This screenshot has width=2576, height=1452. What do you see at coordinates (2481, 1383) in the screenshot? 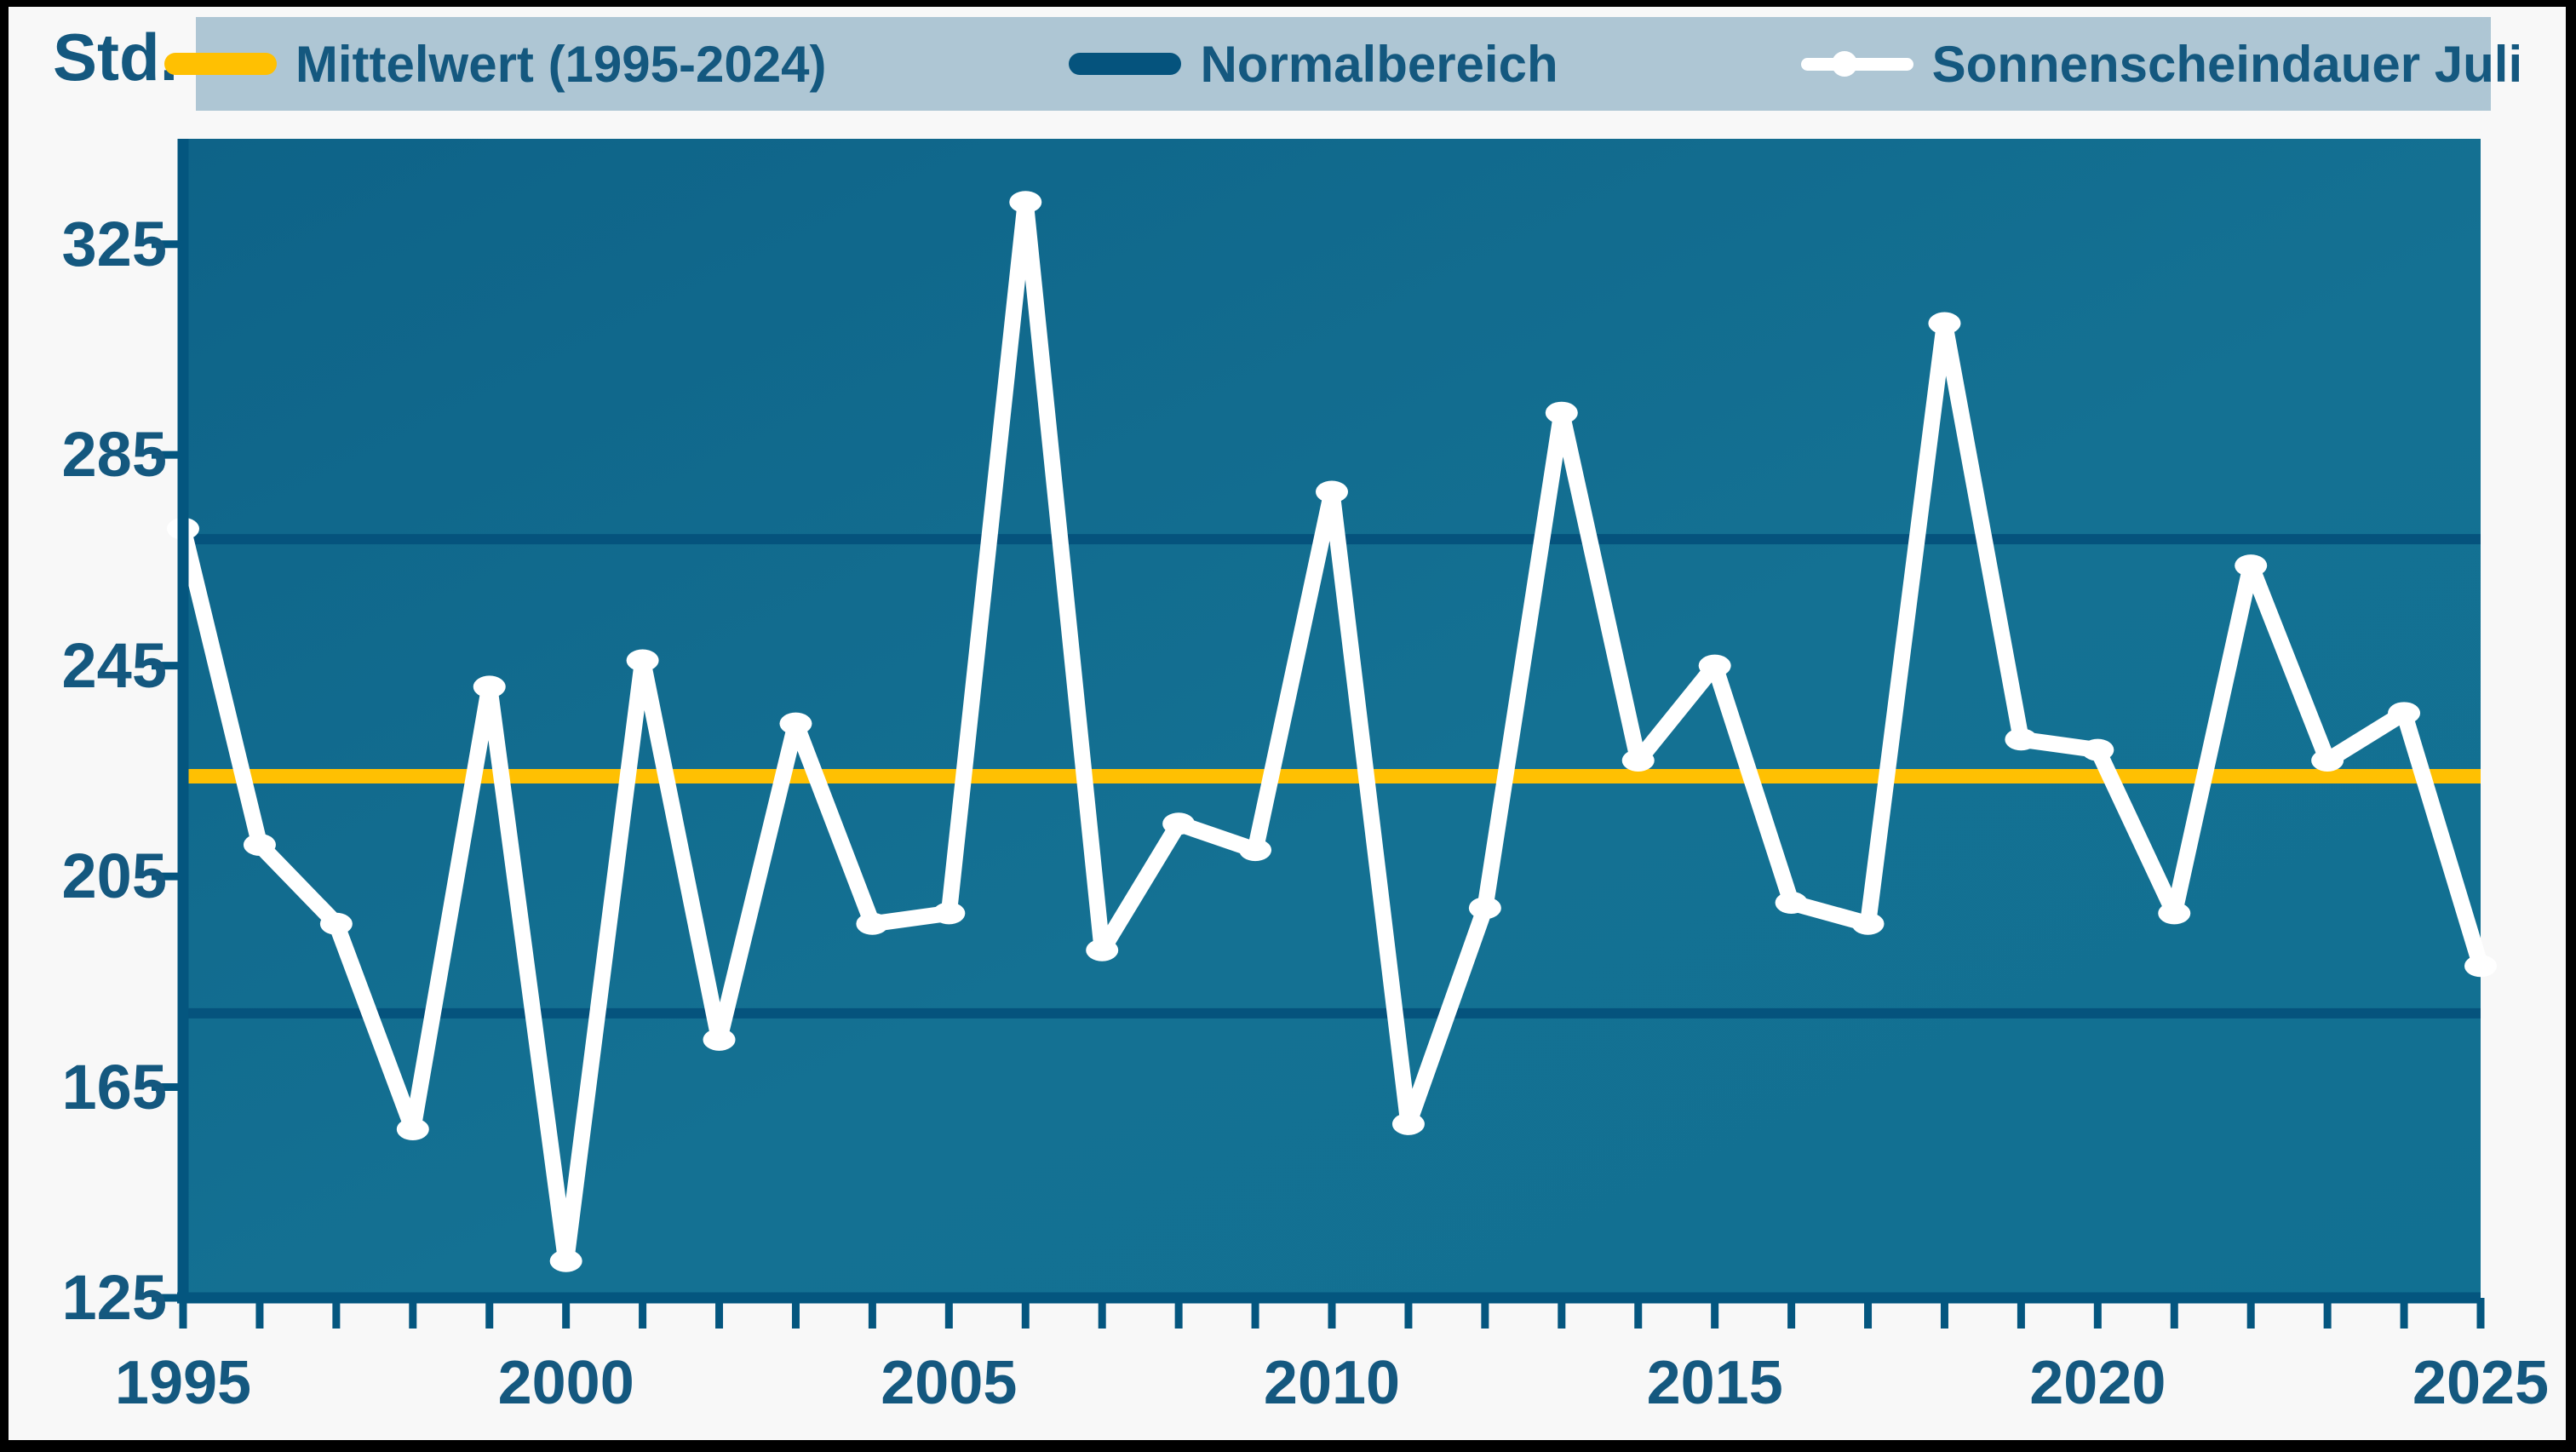
I see `x-tick-label: 2025` at bounding box center [2481, 1383].